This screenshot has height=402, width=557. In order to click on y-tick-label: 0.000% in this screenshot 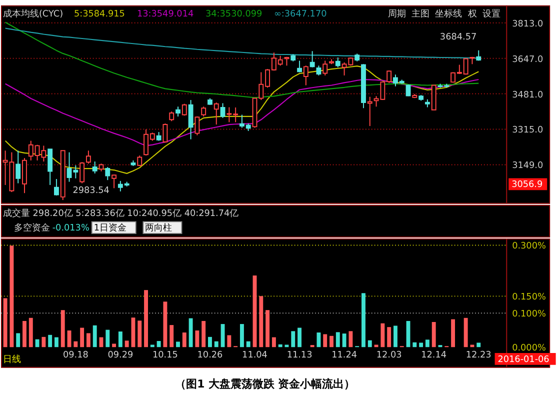, I will do `click(529, 349)`.